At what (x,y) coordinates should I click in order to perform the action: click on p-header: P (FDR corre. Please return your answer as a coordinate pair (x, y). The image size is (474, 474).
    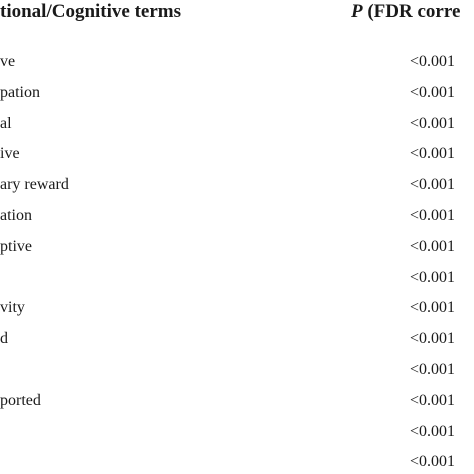
    Looking at the image, I should click on (405, 12).